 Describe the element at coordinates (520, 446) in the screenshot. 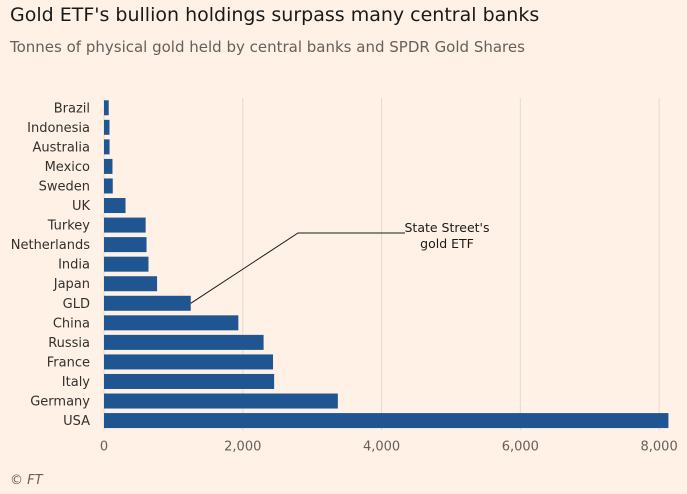

I see `x-tick-label: 6,000` at that location.